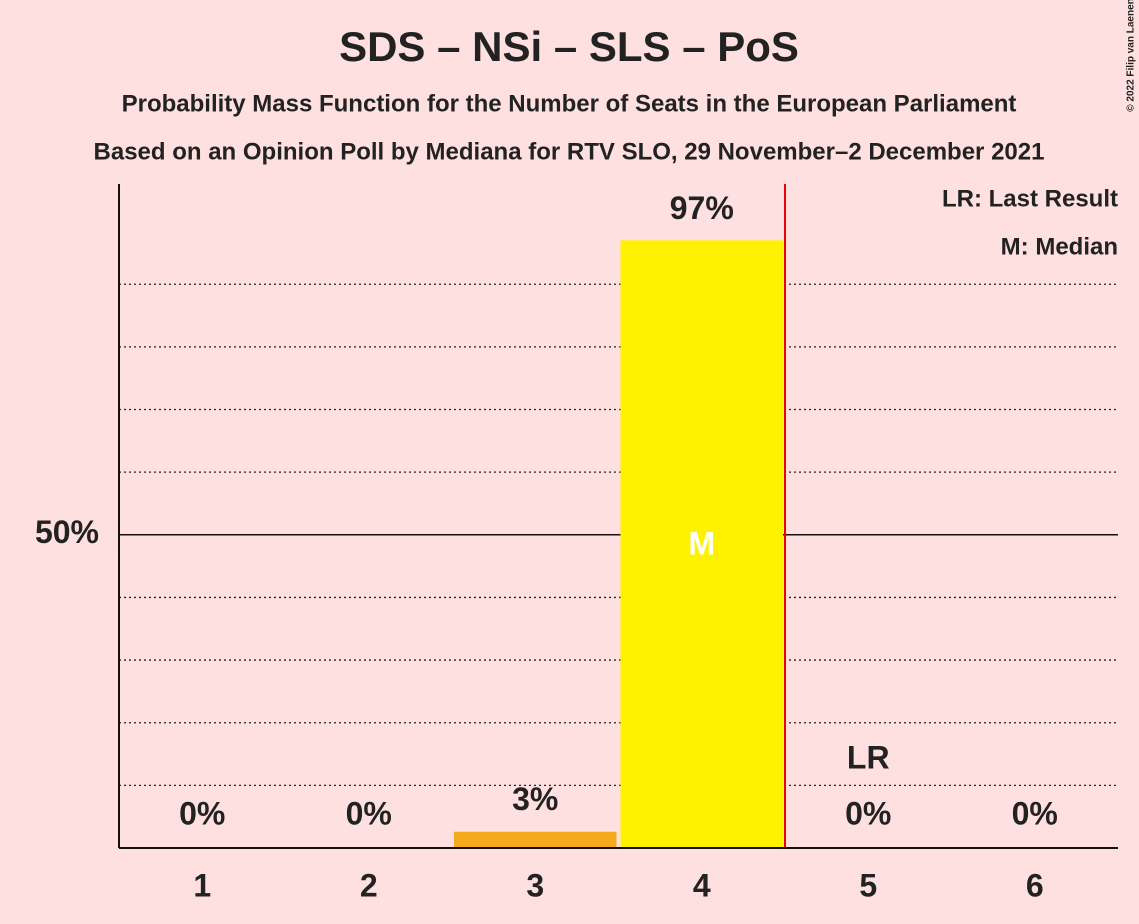 This screenshot has height=924, width=1139. Describe the element at coordinates (369, 885) in the screenshot. I see `x-tick-label: 2` at that location.